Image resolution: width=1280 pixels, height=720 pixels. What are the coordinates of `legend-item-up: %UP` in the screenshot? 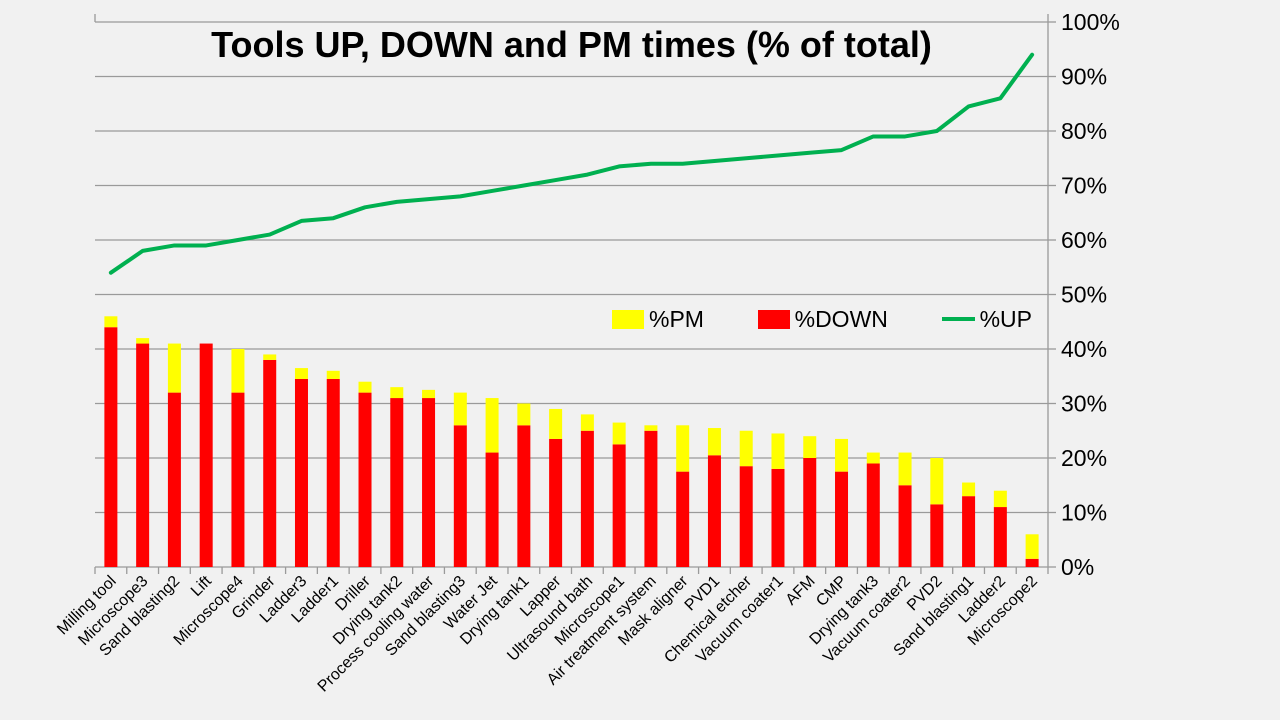 It's located at (986, 319).